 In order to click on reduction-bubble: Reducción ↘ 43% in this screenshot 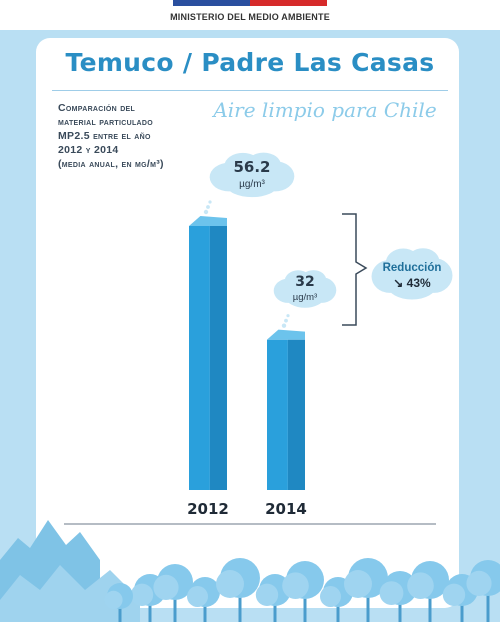, I will do `click(412, 274)`.